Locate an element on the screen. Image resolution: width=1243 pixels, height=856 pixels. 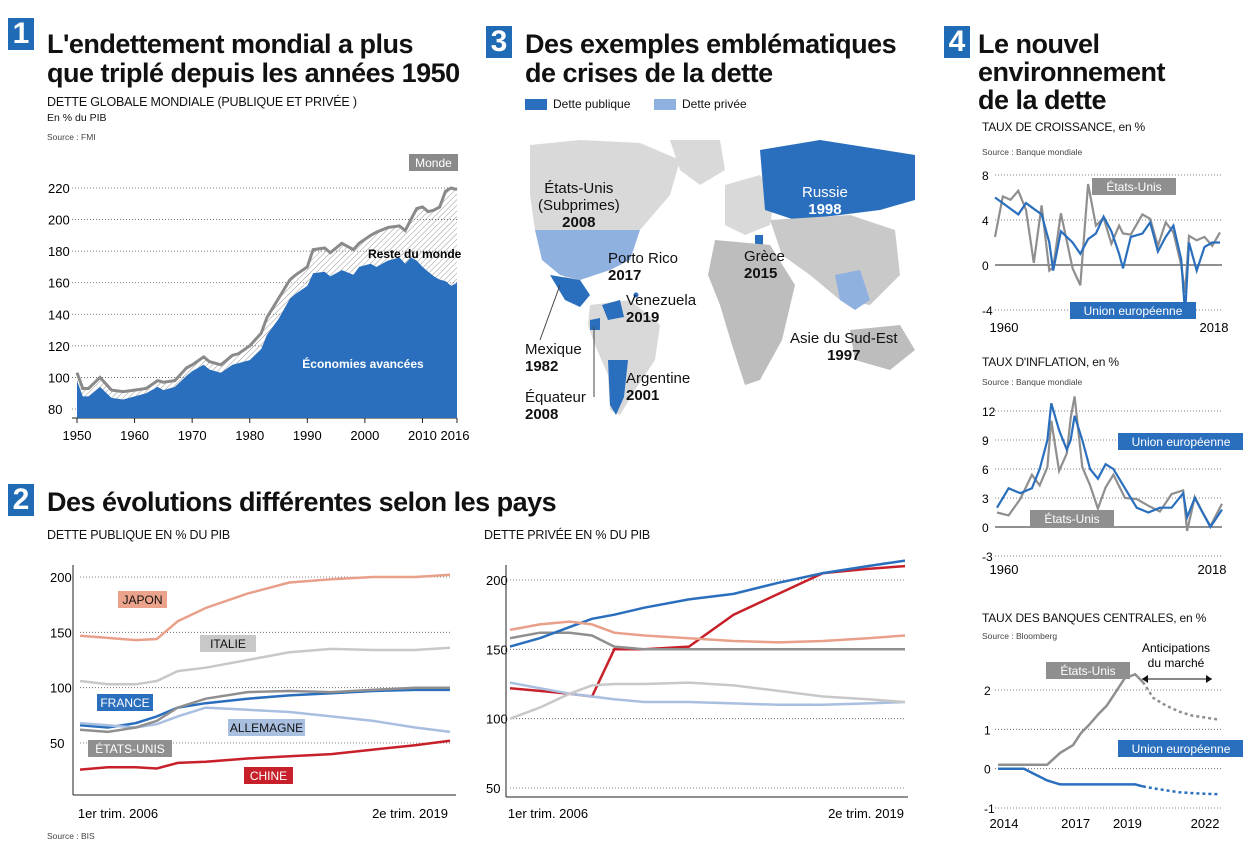
map-label-equateur-year: 2008 is located at coordinates (542, 414).